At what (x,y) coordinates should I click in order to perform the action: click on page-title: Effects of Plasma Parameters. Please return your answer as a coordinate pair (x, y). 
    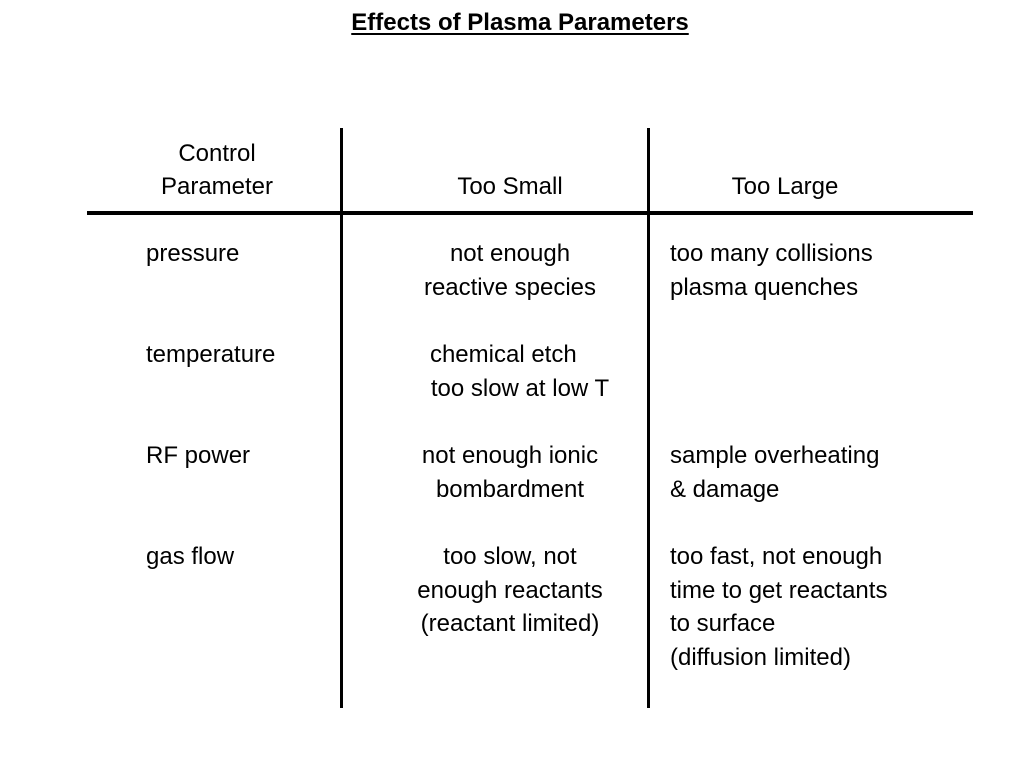
    Looking at the image, I should click on (520, 22).